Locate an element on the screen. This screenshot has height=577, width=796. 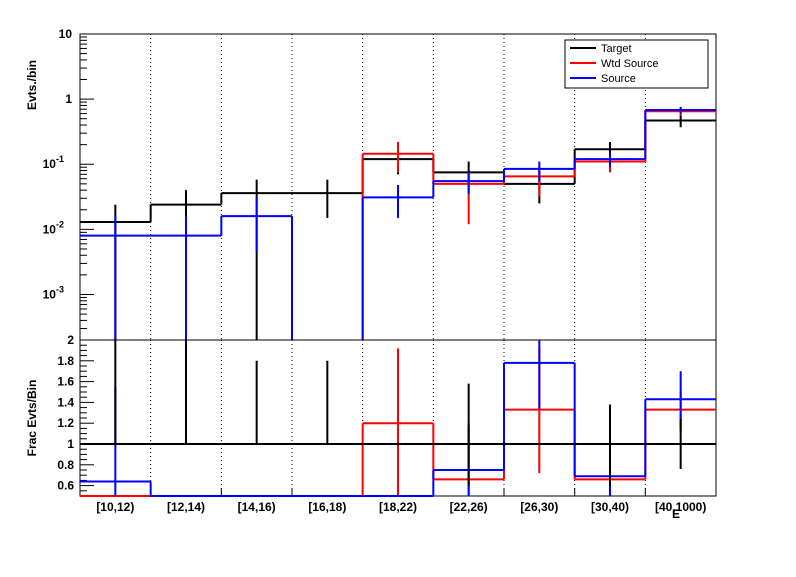
x-tick-label: [14,16) is located at coordinates (257, 507).